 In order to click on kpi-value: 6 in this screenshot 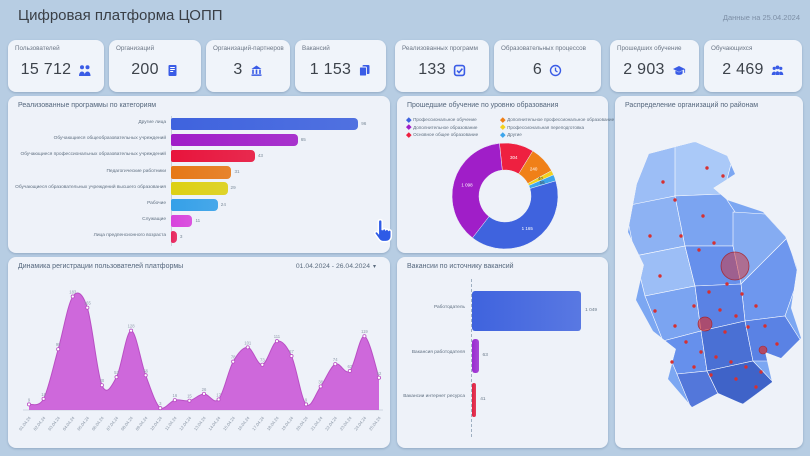, I will do `click(537, 69)`.